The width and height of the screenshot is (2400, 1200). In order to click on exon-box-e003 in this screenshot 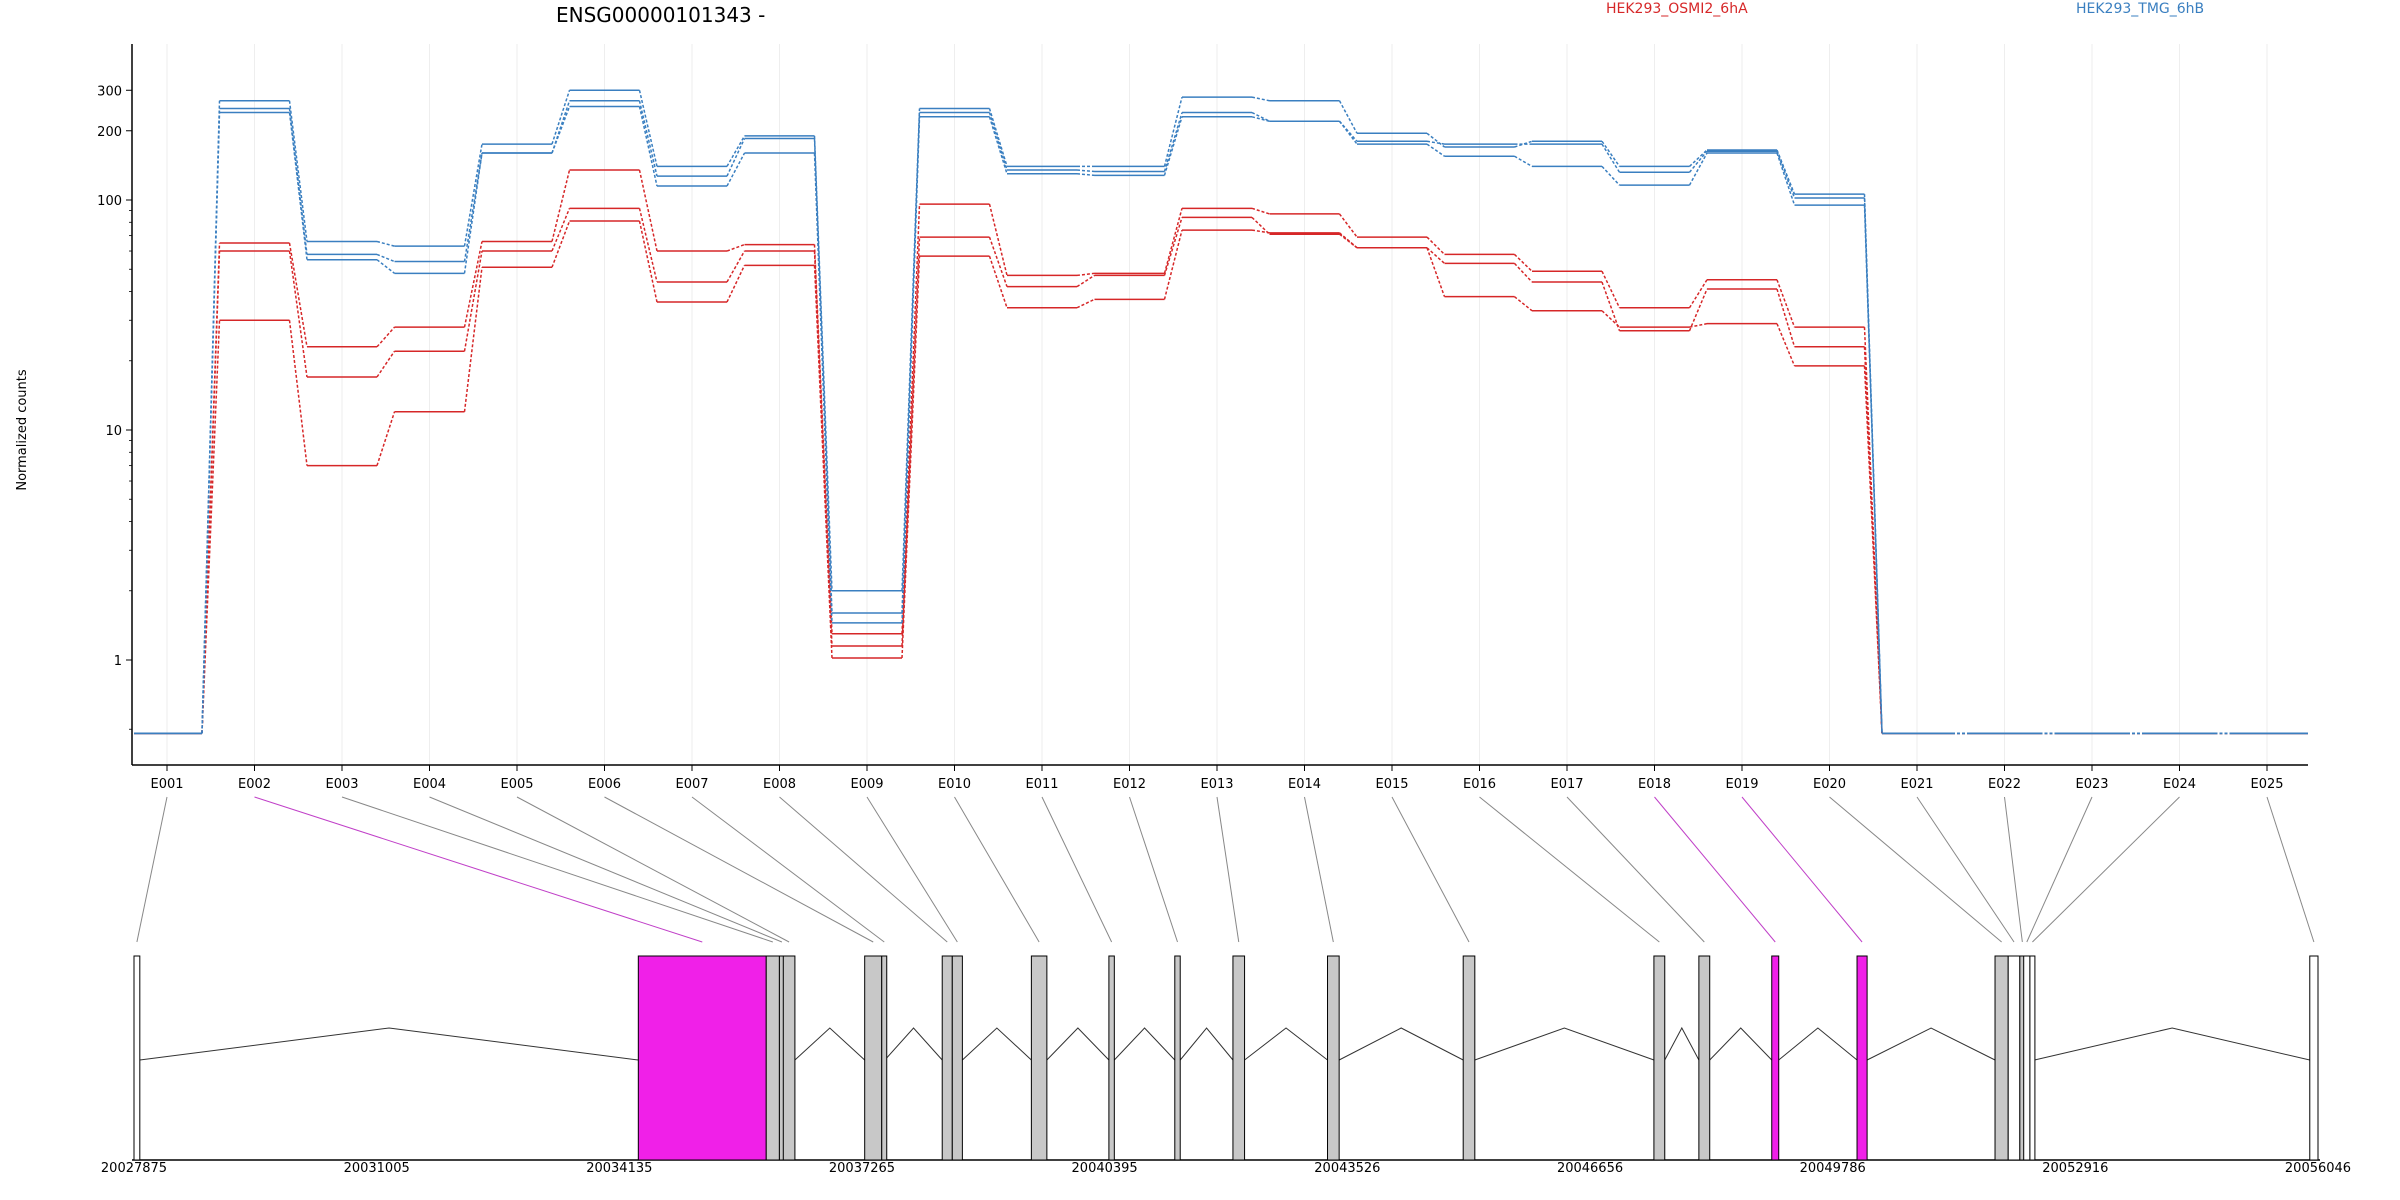, I will do `click(772, 1058)`.